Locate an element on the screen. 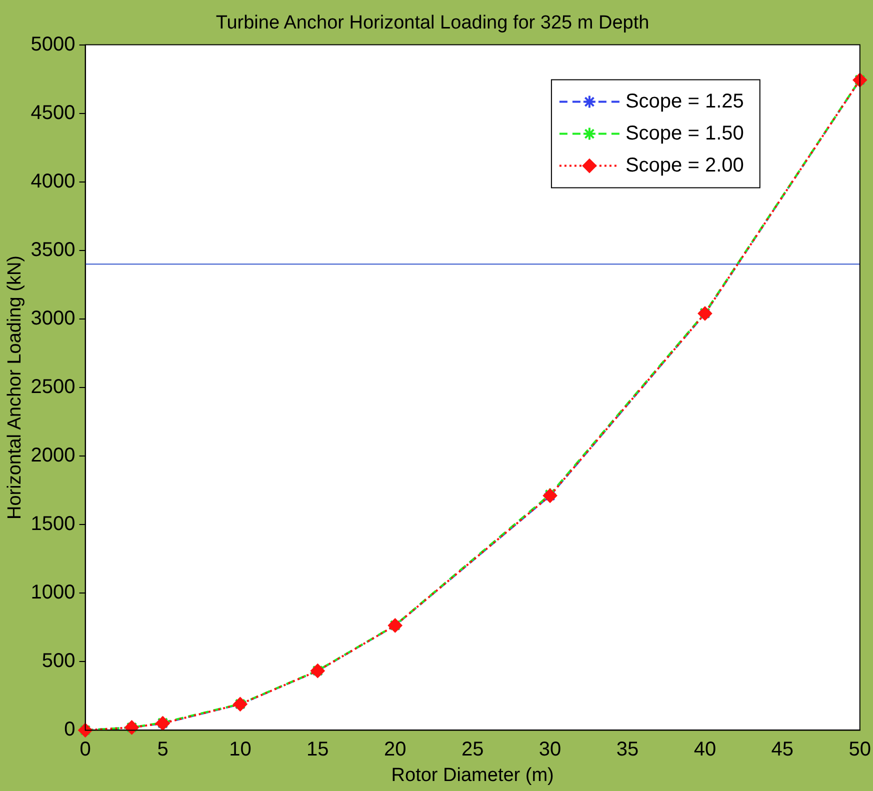 The height and width of the screenshot is (791, 873). legend-label: Scope = 1.25 is located at coordinates (684, 101).